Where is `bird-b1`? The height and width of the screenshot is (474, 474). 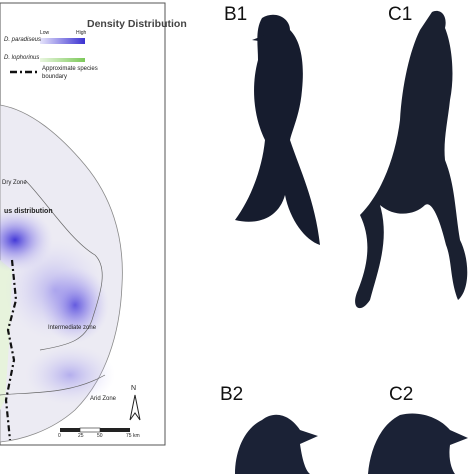
bird-b1 is located at coordinates (277, 129).